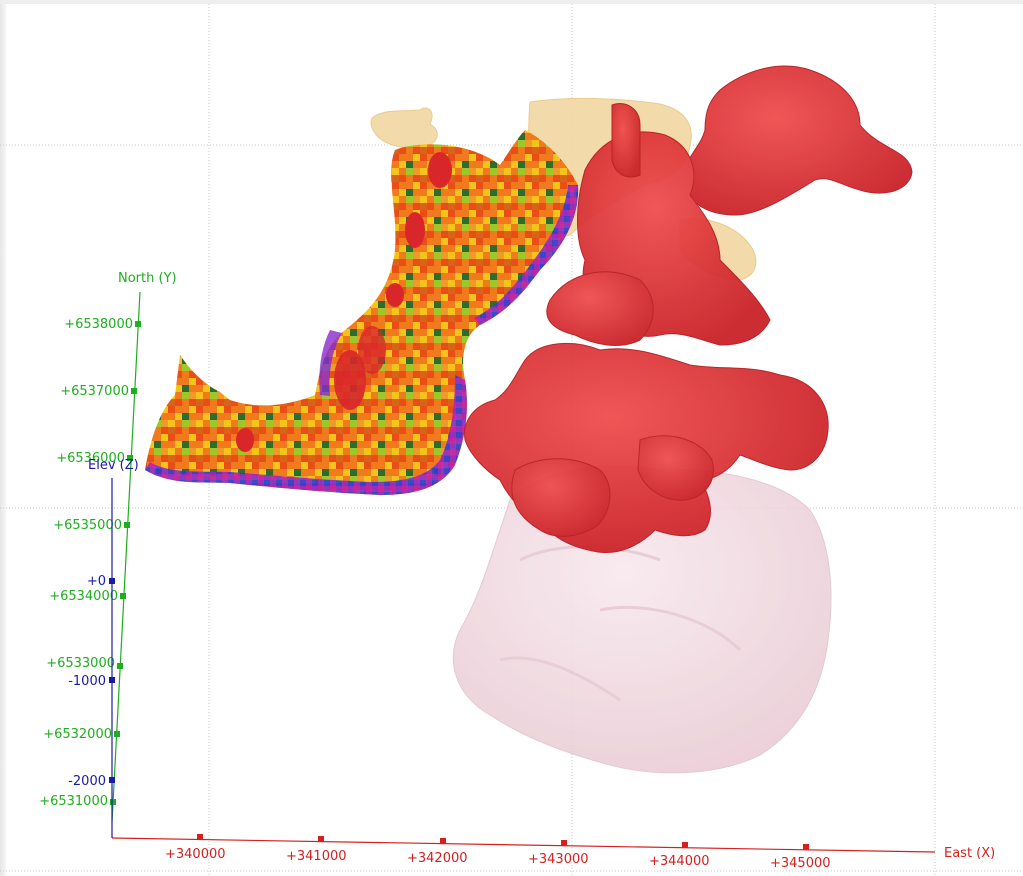  Describe the element at coordinates (113, 465) in the screenshot. I see `elev-axis-label: Elev (Z)` at that location.